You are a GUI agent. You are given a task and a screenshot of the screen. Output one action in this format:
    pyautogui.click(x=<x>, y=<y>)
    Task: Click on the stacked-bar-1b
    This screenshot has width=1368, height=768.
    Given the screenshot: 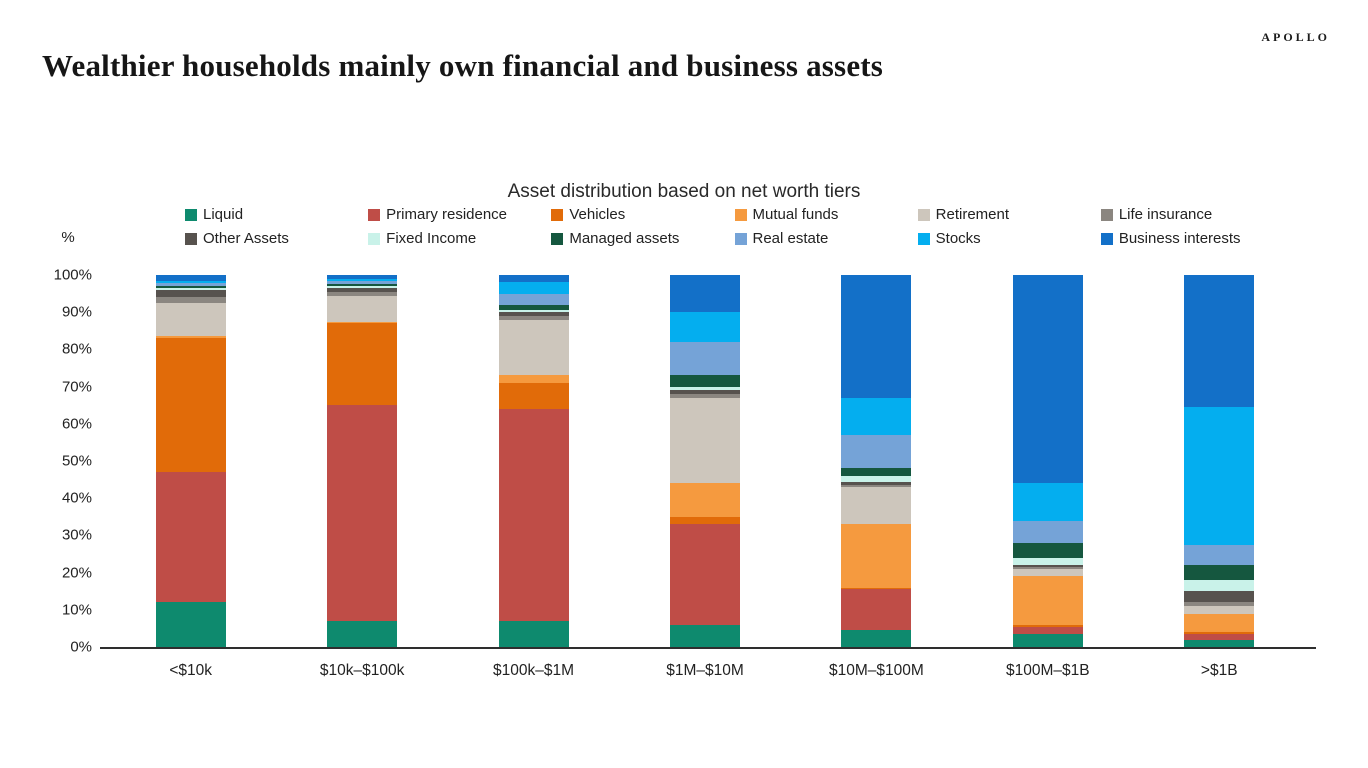 What is the action you would take?
    pyautogui.click(x=1219, y=461)
    